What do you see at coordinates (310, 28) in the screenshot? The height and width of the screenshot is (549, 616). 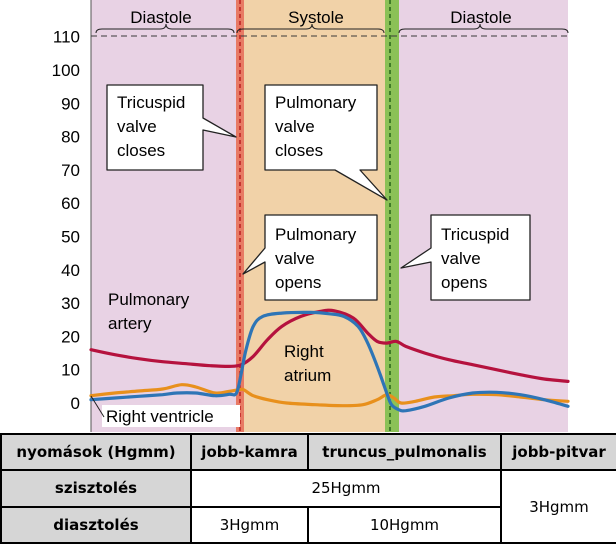 I see `systole-brace` at bounding box center [310, 28].